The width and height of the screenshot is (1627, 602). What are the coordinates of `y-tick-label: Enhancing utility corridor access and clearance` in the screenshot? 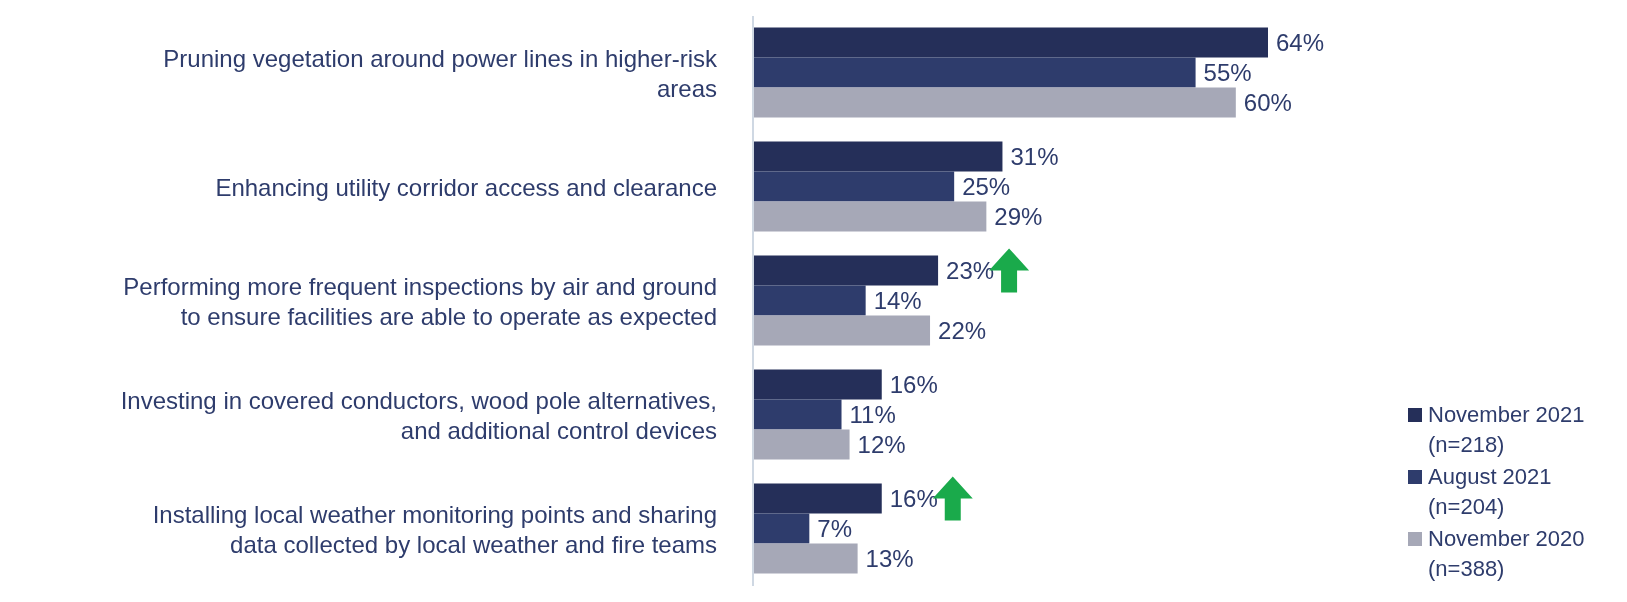 It's located at (466, 187).